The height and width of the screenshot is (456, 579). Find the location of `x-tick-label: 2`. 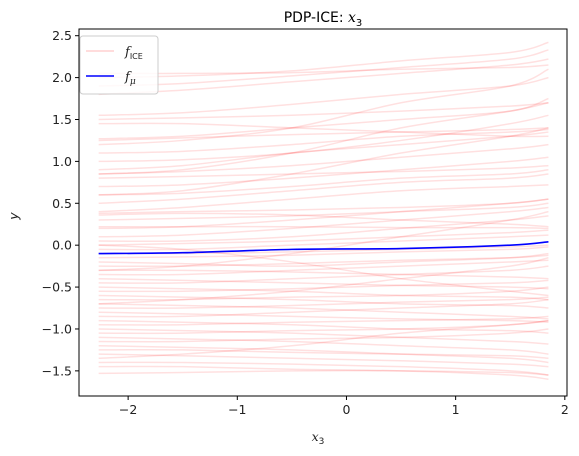

x-tick-label: 2 is located at coordinates (565, 409).